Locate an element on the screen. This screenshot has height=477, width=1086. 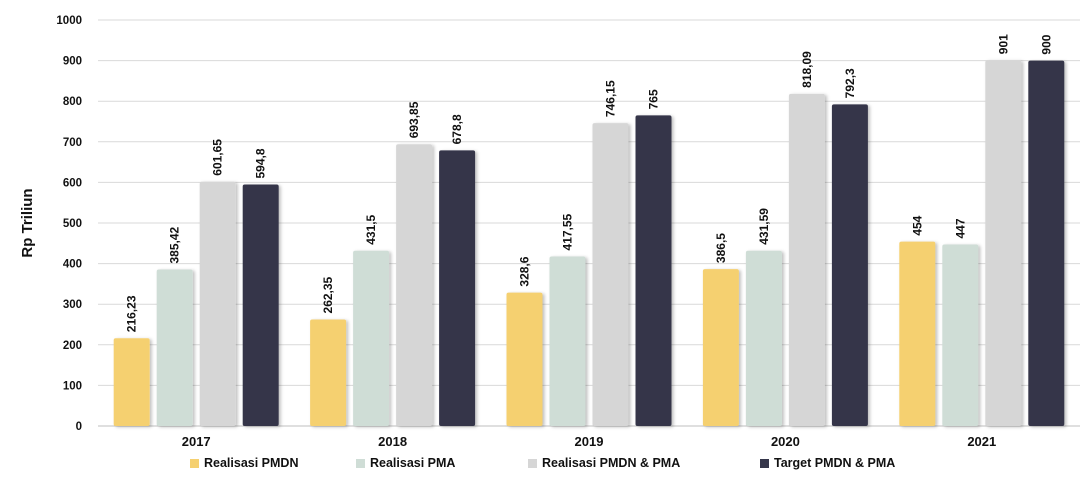
y-axis-title: Rp Triliun is located at coordinates (27, 222).